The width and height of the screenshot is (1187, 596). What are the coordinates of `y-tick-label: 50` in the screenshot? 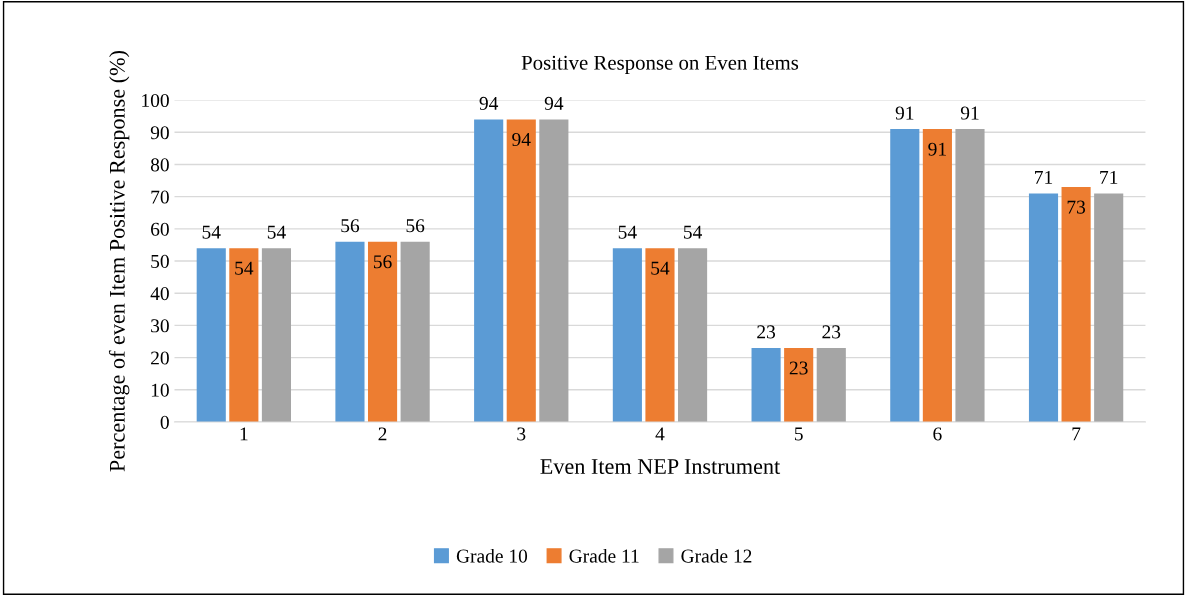 It's located at (160, 261).